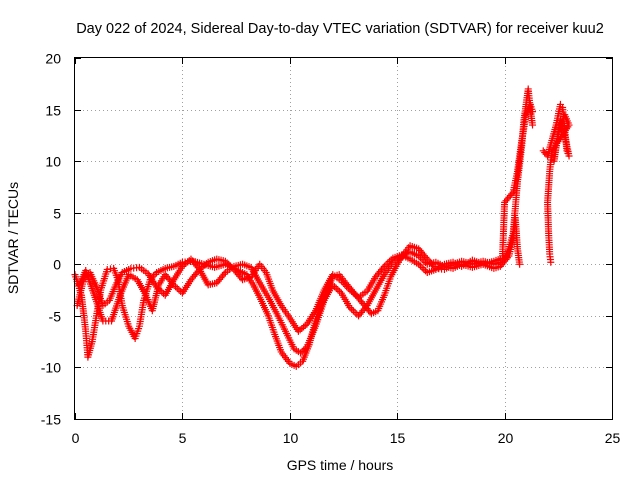  What do you see at coordinates (53, 59) in the screenshot?
I see `y-tick-label: 20` at bounding box center [53, 59].